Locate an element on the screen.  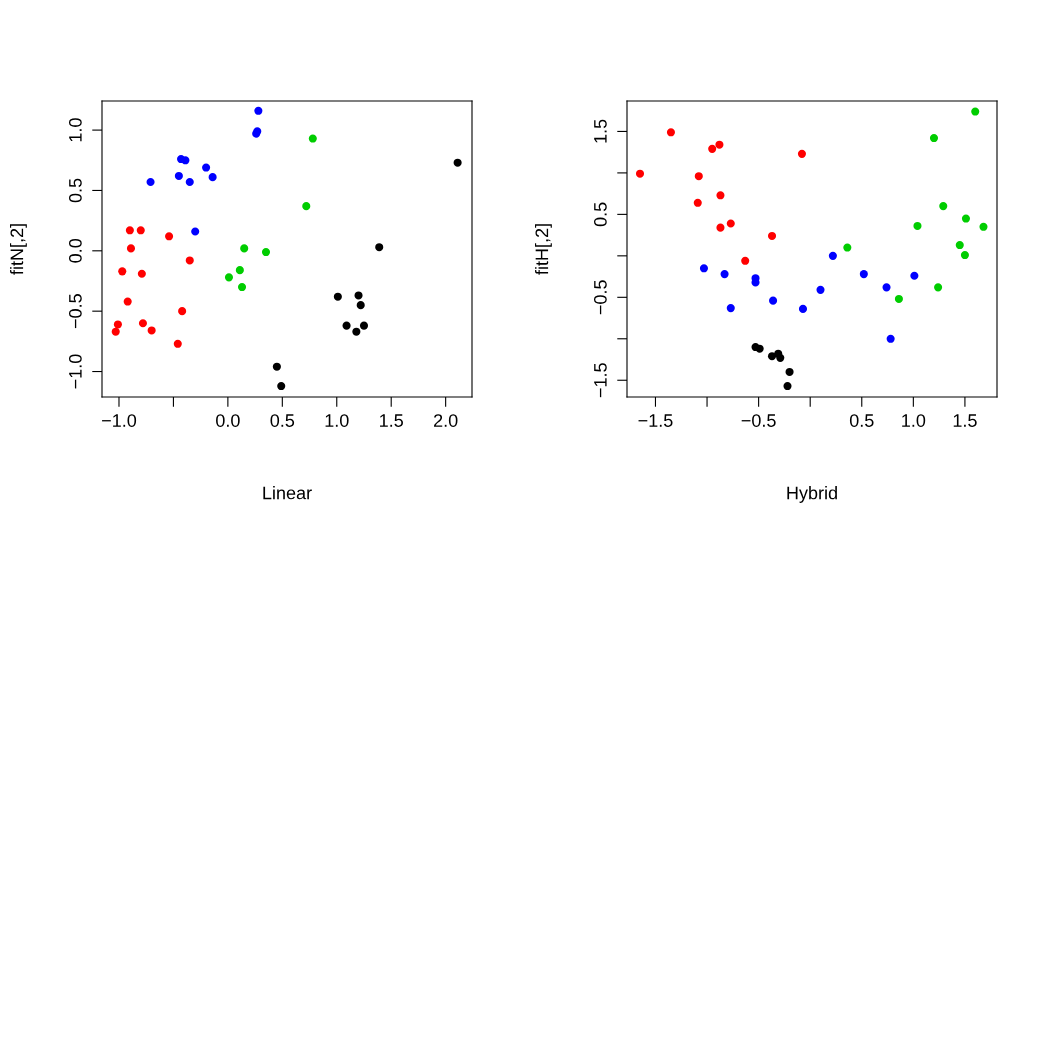
x-tick-label: 0.0 is located at coordinates (228, 420).